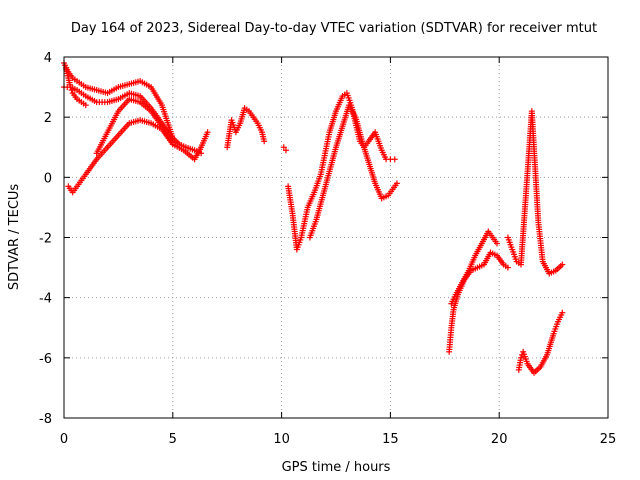 This screenshot has width=640, height=480. Describe the element at coordinates (336, 467) in the screenshot. I see `x-axis-label: GPS time / hours` at that location.